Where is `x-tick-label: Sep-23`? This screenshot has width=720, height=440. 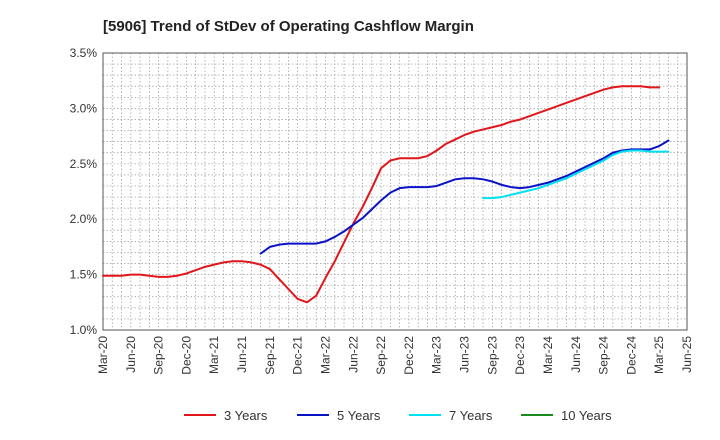 x-tick-label: Sep-23 is located at coordinates (492, 355).